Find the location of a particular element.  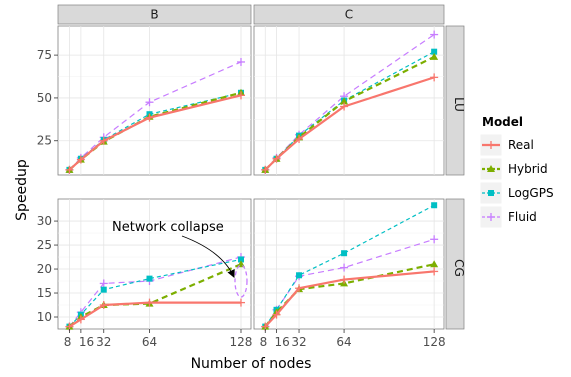

y-tick-label: 10 is located at coordinates (44, 317).